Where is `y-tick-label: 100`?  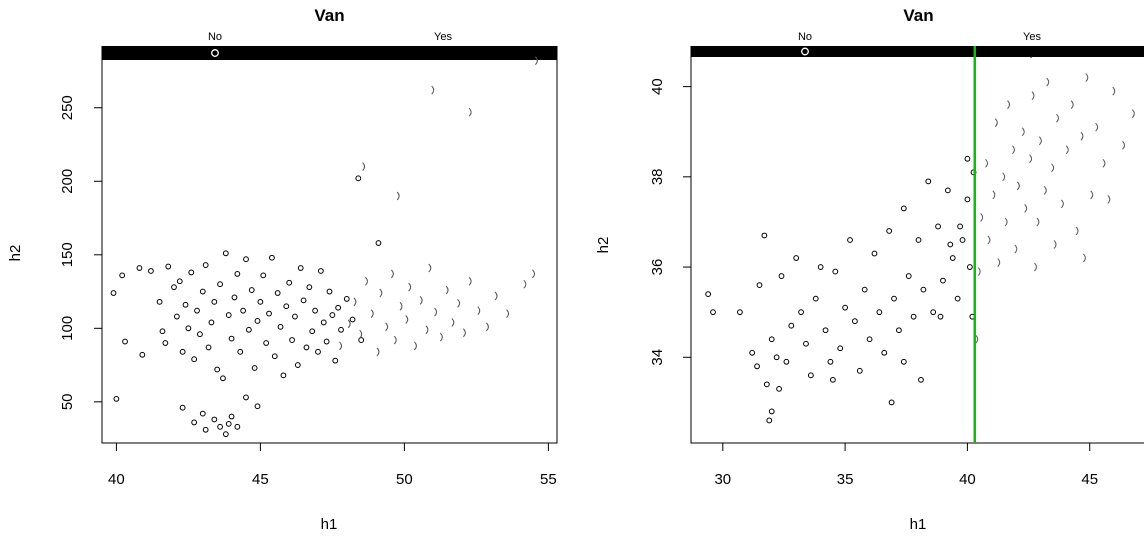 y-tick-label: 100 is located at coordinates (67, 328).